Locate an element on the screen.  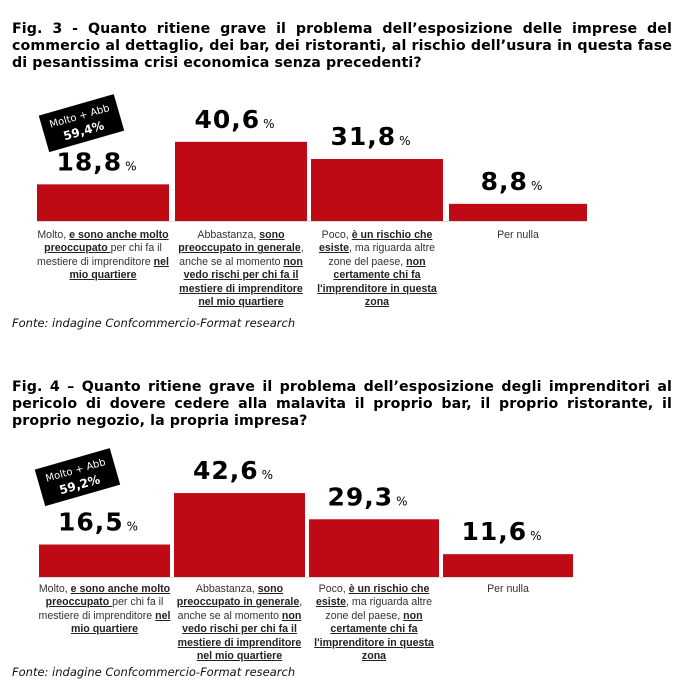
value-label-4: 11,6% is located at coordinates (501, 531).